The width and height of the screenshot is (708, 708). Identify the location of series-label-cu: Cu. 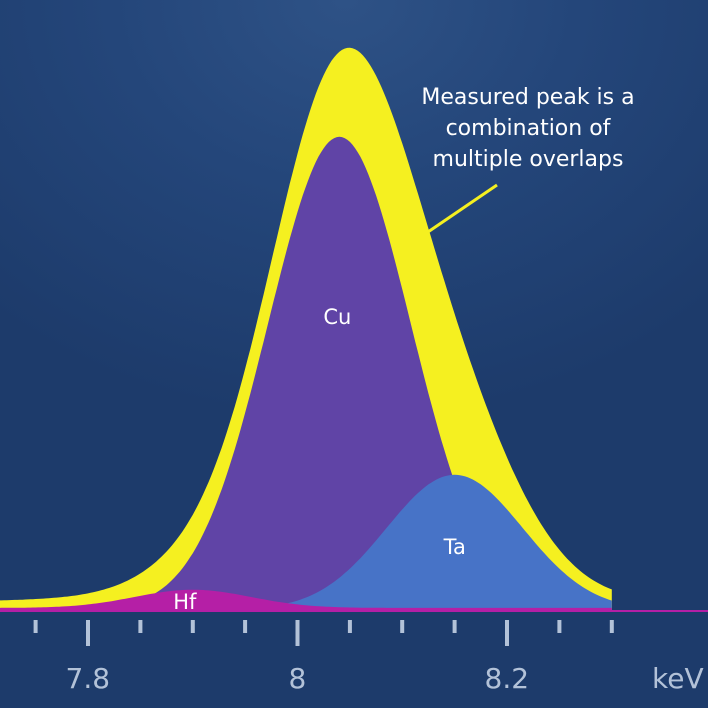
(337, 317).